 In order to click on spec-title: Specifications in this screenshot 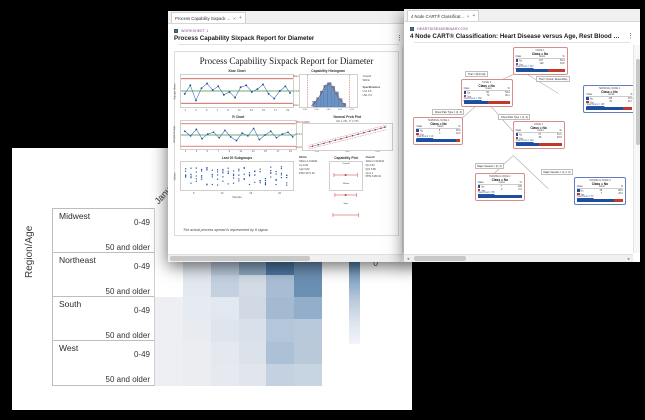, I will do `click(371, 87)`.